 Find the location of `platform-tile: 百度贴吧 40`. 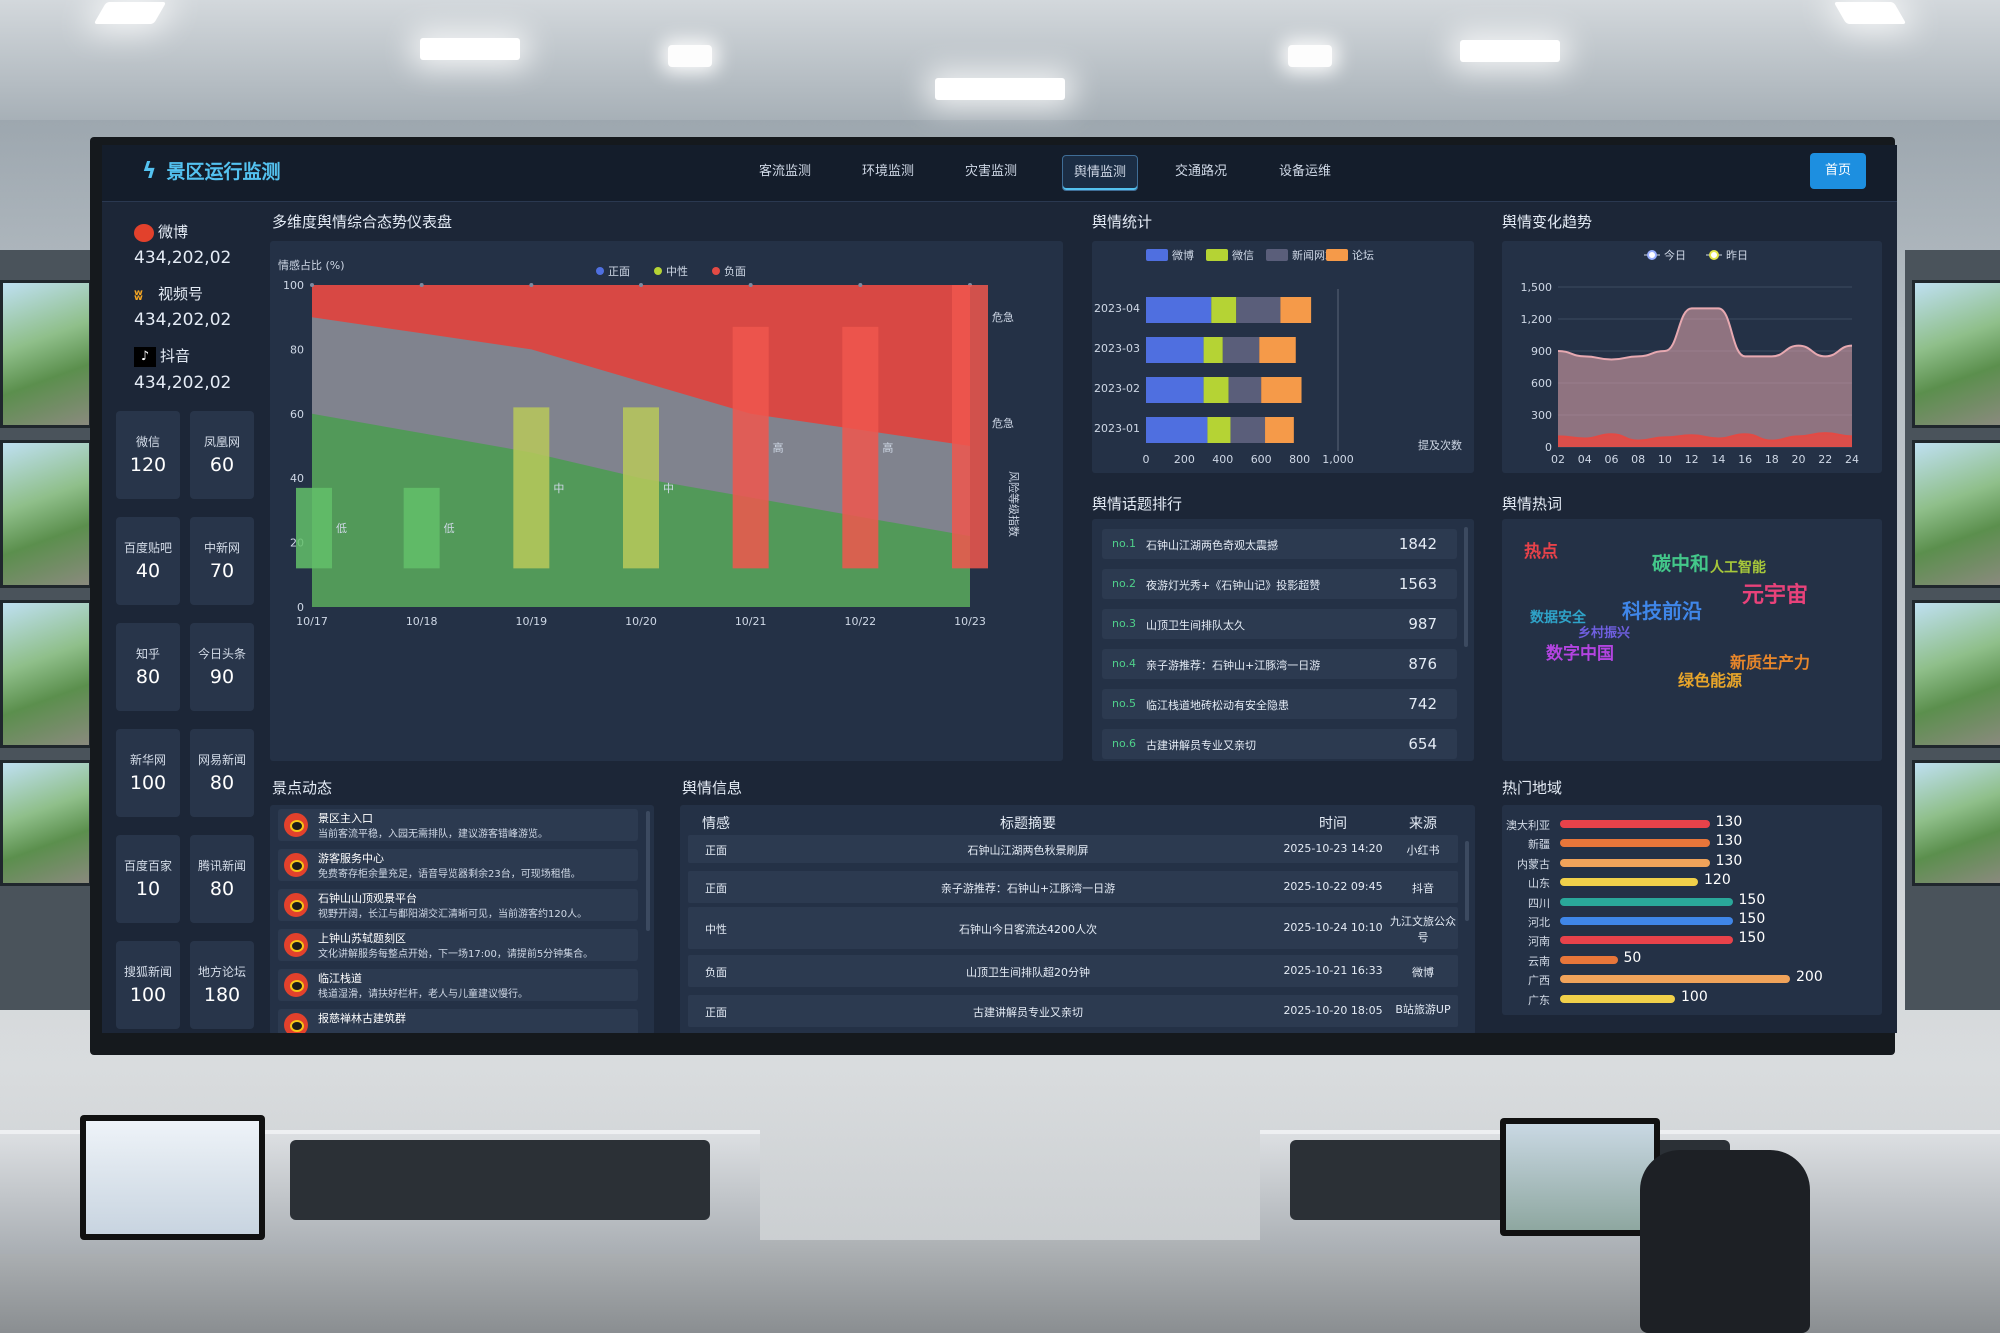

platform-tile: 百度贴吧 40 is located at coordinates (148, 561).